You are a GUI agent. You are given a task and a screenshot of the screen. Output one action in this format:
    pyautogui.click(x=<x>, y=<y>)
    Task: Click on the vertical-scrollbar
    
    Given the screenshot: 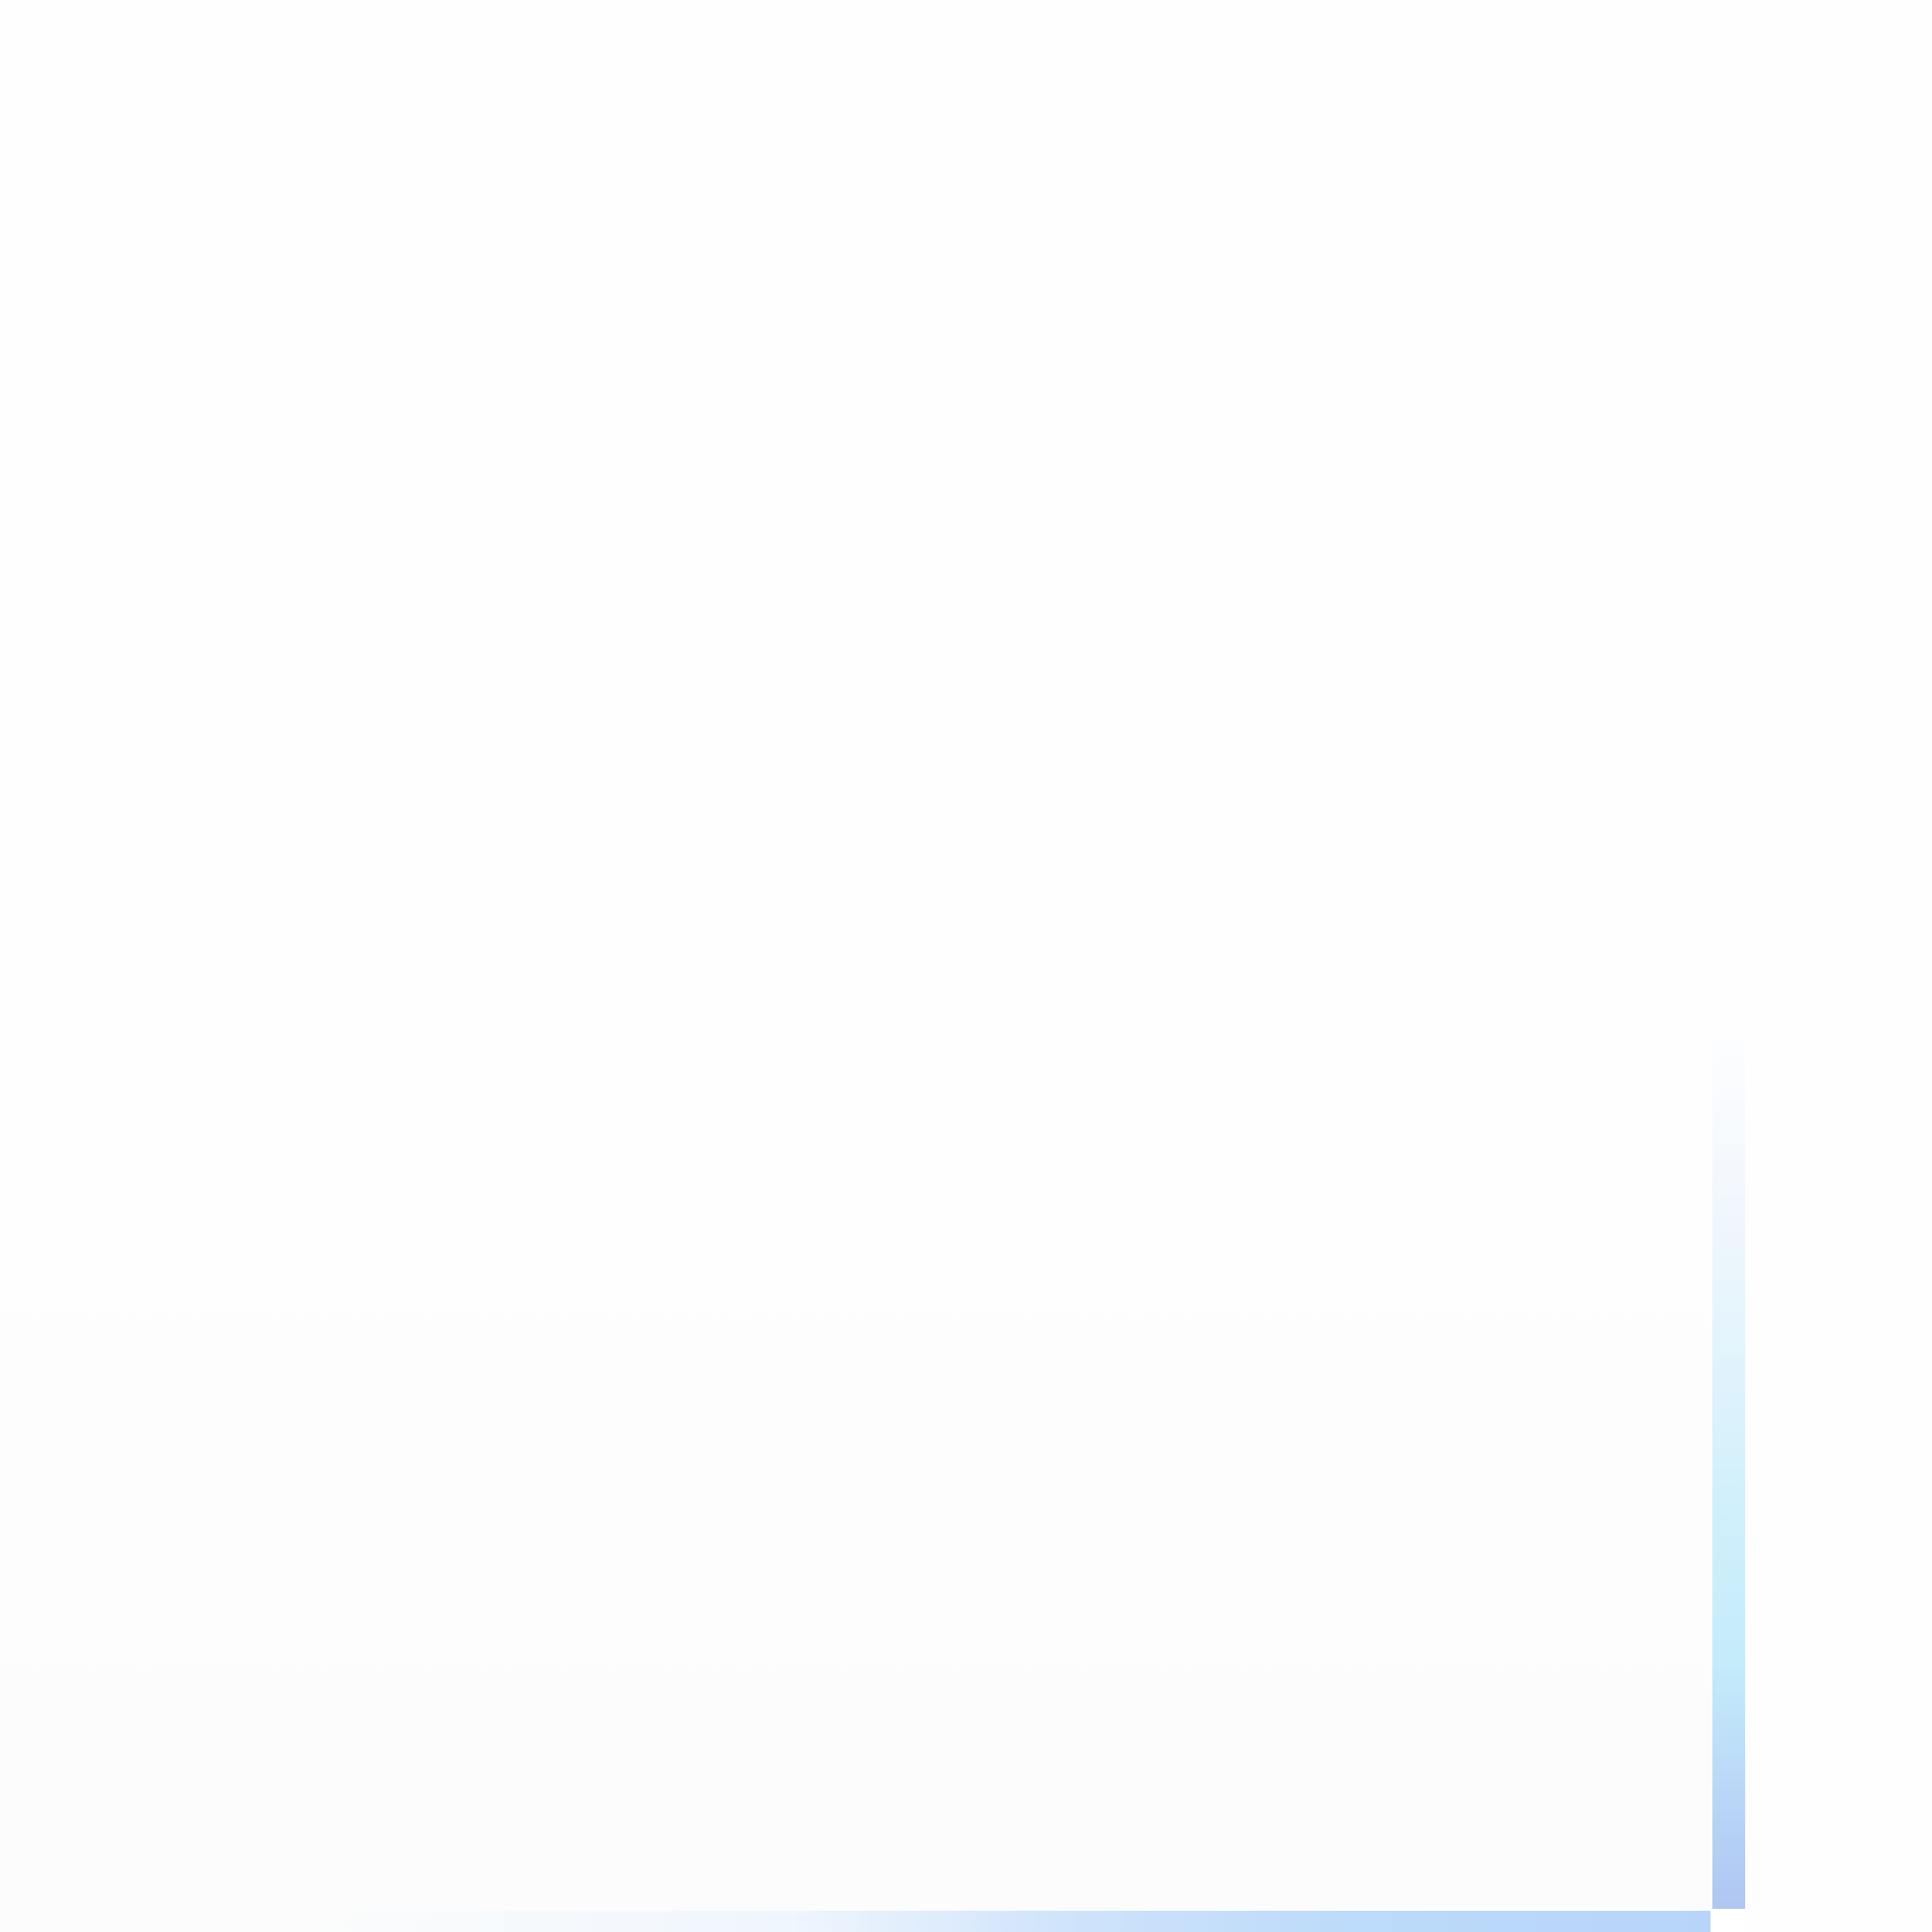 What is the action you would take?
    pyautogui.click(x=1728, y=1465)
    